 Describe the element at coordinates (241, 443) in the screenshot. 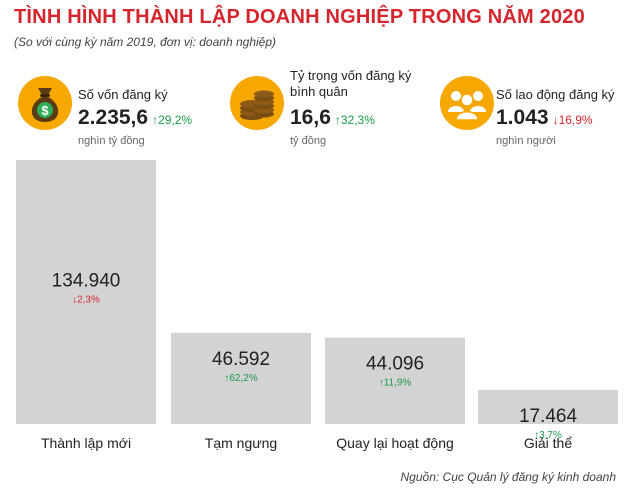

I see `category-label: Tạm ngưng` at that location.